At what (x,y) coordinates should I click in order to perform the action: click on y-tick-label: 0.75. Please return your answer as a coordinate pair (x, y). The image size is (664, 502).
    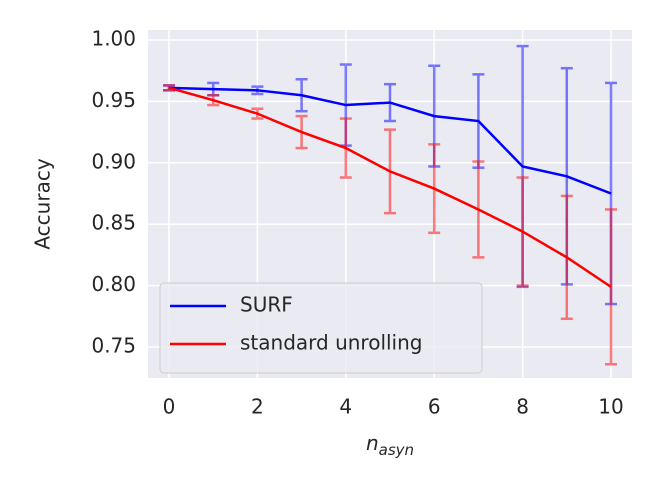
    Looking at the image, I should click on (113, 346).